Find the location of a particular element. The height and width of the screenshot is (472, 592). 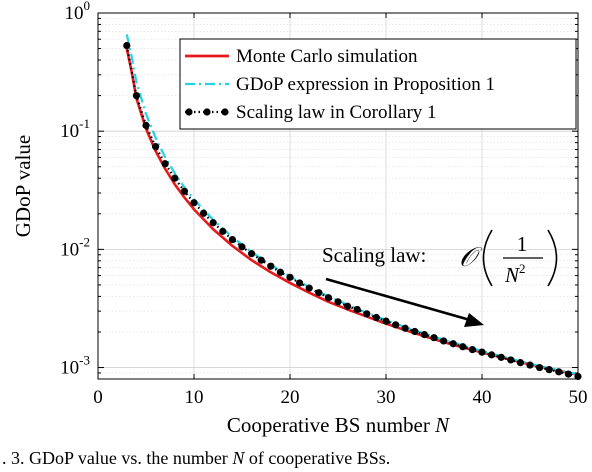

x-tick-label: 30 is located at coordinates (386, 397).